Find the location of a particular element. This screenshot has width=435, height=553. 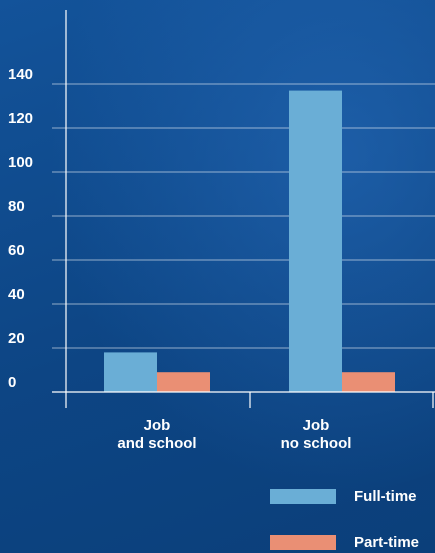

x-category-label-2-line-2: no school is located at coordinates (316, 443).